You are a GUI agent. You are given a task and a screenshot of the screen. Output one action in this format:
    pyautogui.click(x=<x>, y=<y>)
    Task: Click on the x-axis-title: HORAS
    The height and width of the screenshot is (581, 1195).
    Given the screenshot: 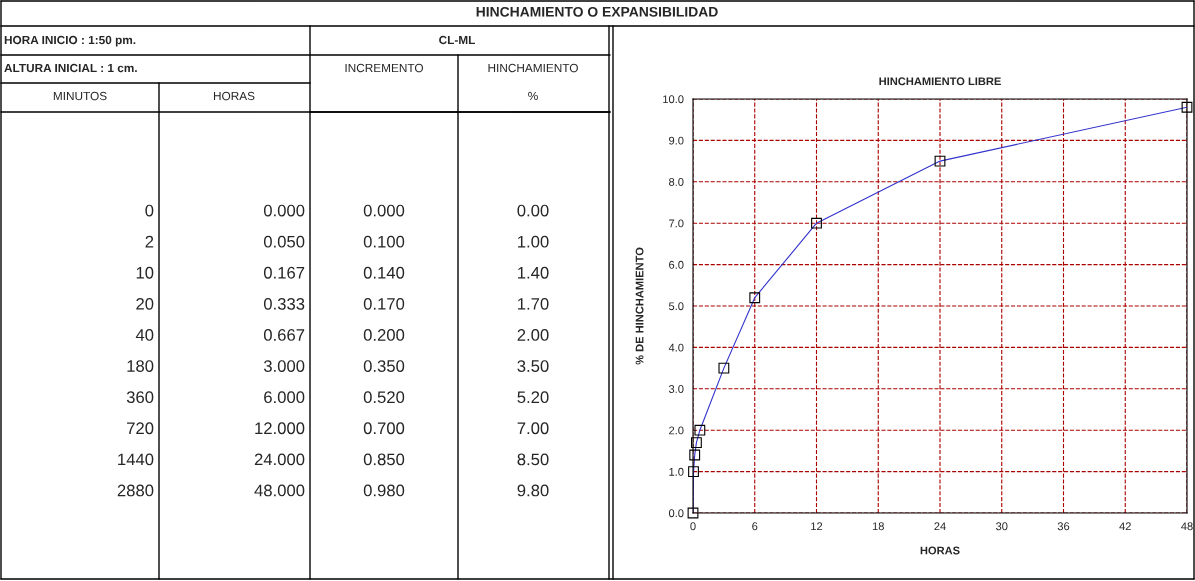 What is the action you would take?
    pyautogui.click(x=940, y=550)
    